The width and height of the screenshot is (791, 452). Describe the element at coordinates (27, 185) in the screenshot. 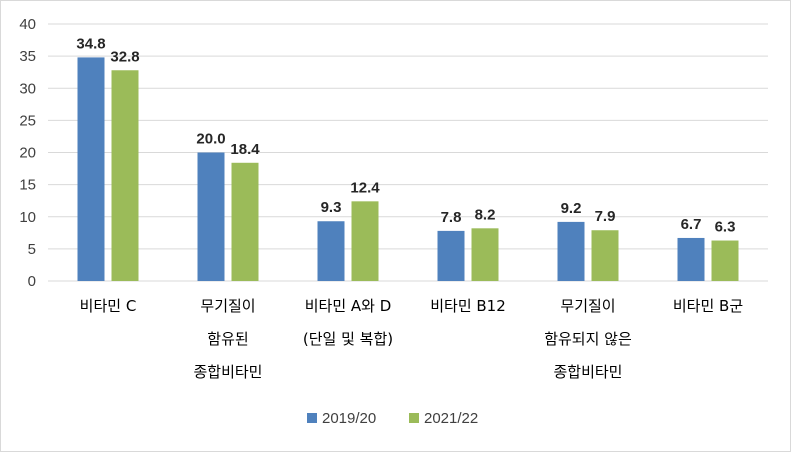

I see `y-tick-label: 15` at that location.